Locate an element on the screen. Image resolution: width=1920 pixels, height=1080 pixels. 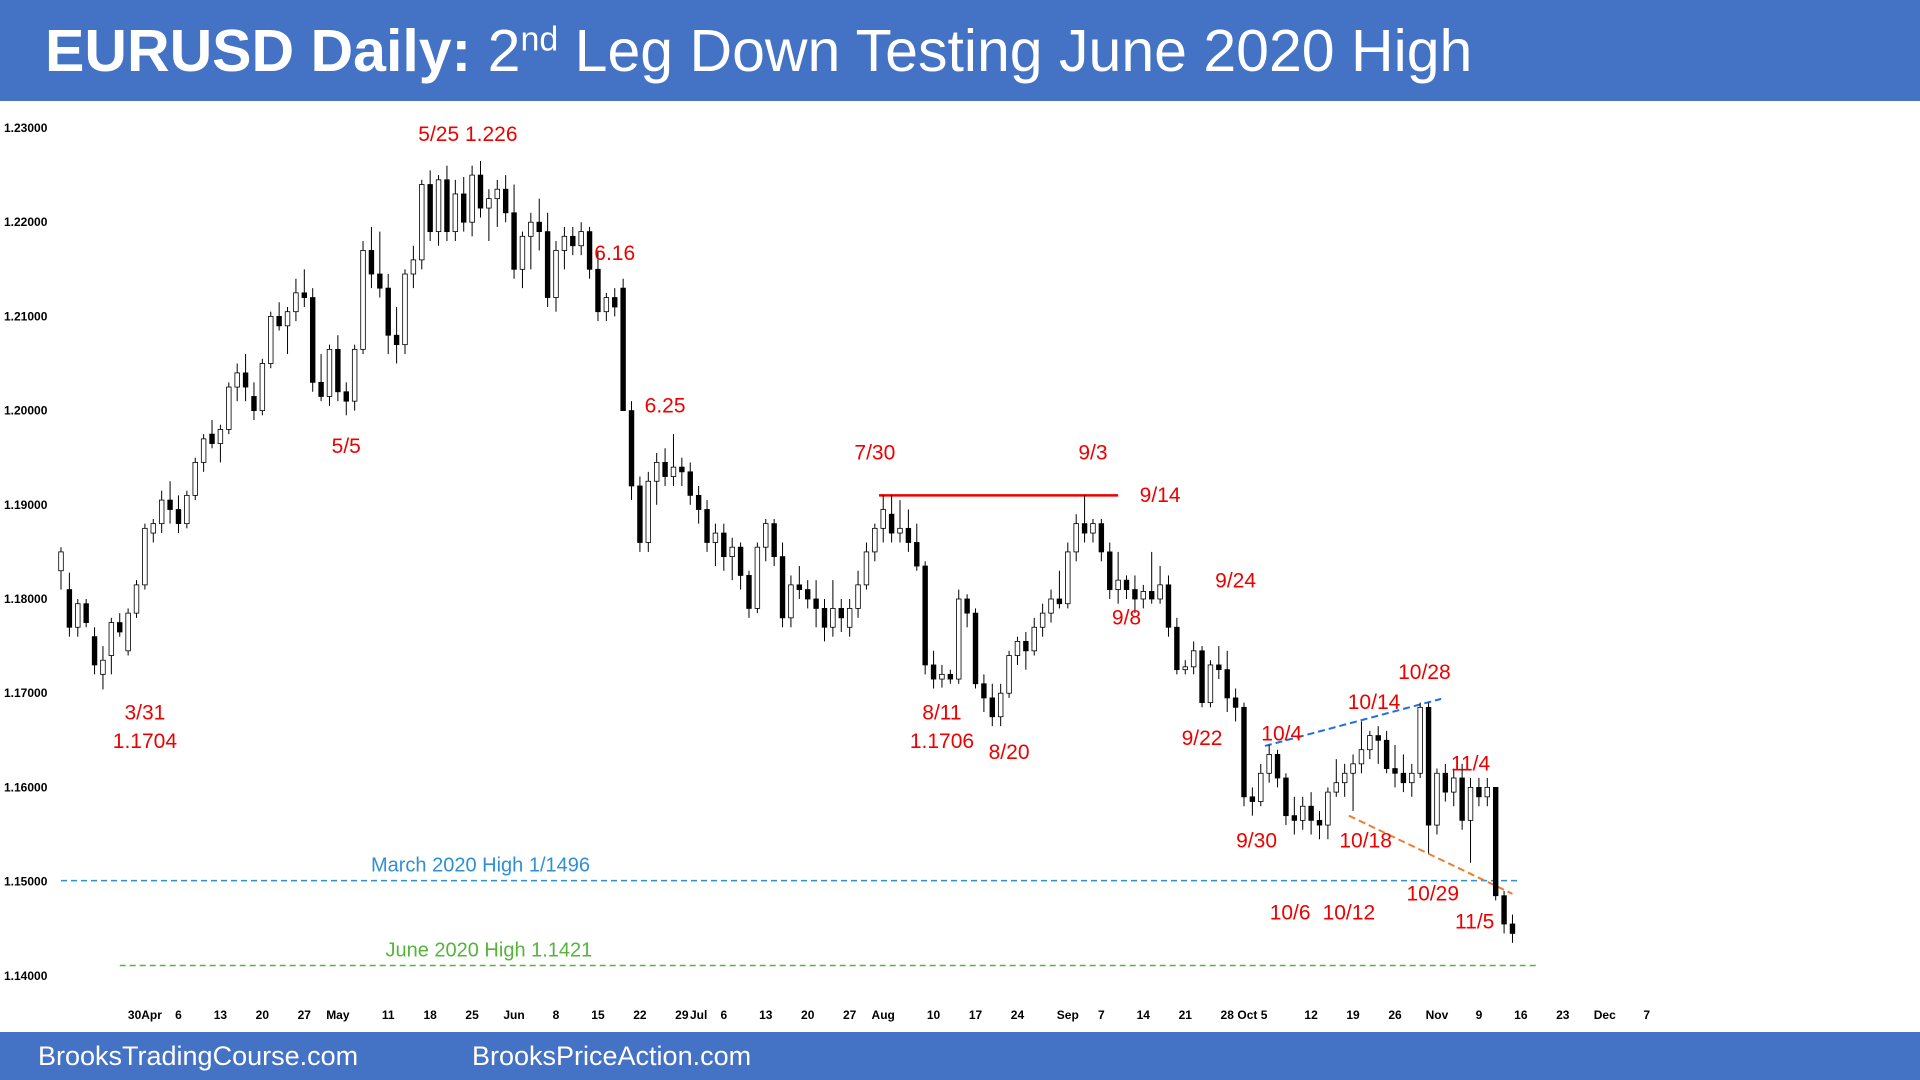
x-tick-label: Aug is located at coordinates (883, 1015).